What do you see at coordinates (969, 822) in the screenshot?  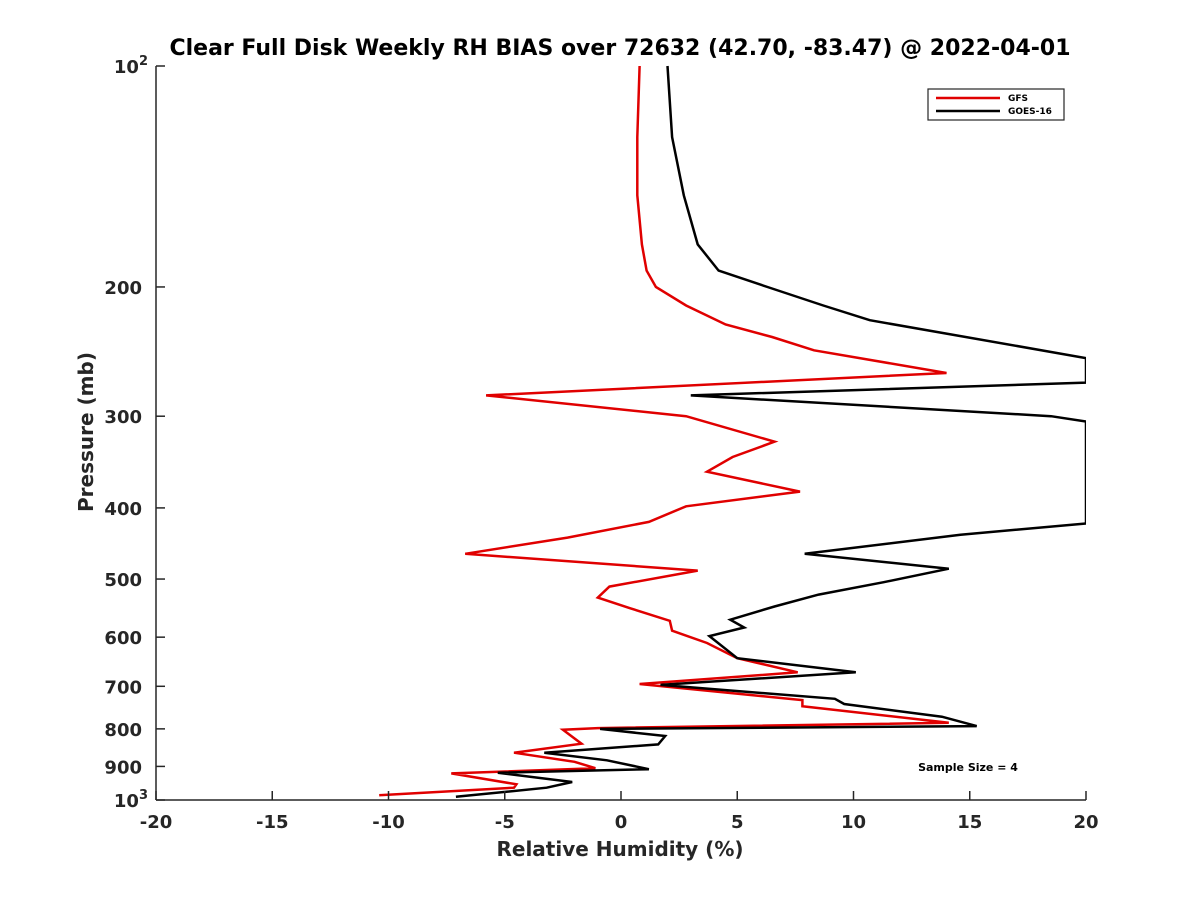 I see `x-tick-label: 15` at bounding box center [969, 822].